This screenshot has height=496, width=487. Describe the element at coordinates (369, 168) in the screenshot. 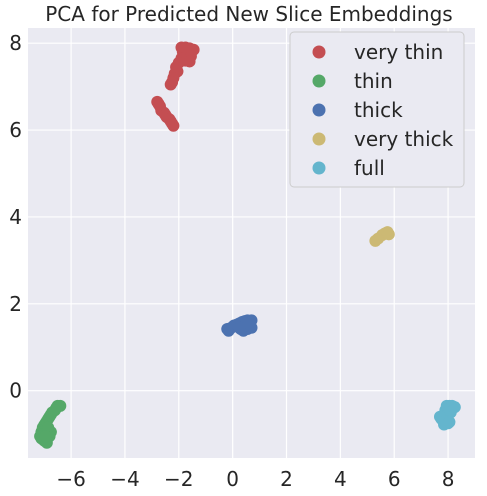

I see `legend-label: full` at that location.